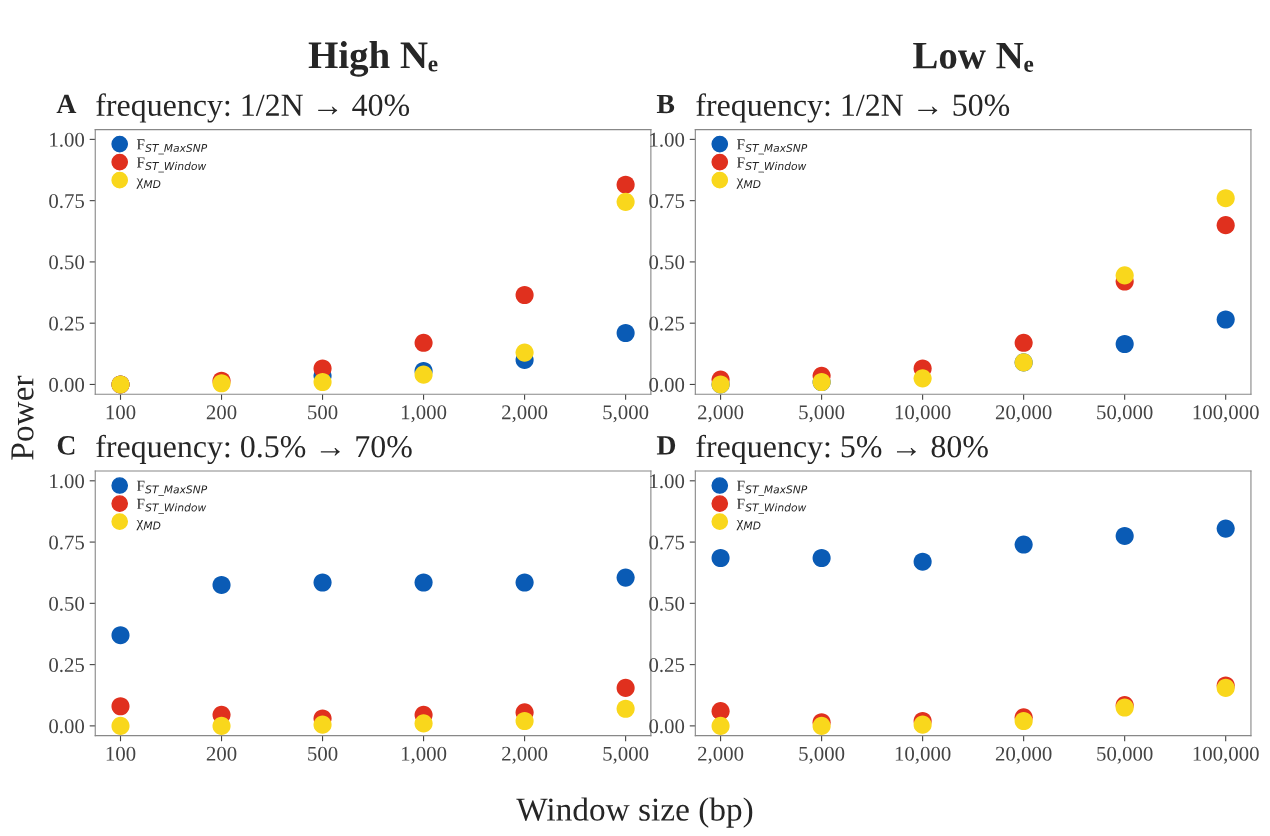 Image resolution: width=1270 pixels, height=836 pixels. I want to click on text: C, so click(66, 445).